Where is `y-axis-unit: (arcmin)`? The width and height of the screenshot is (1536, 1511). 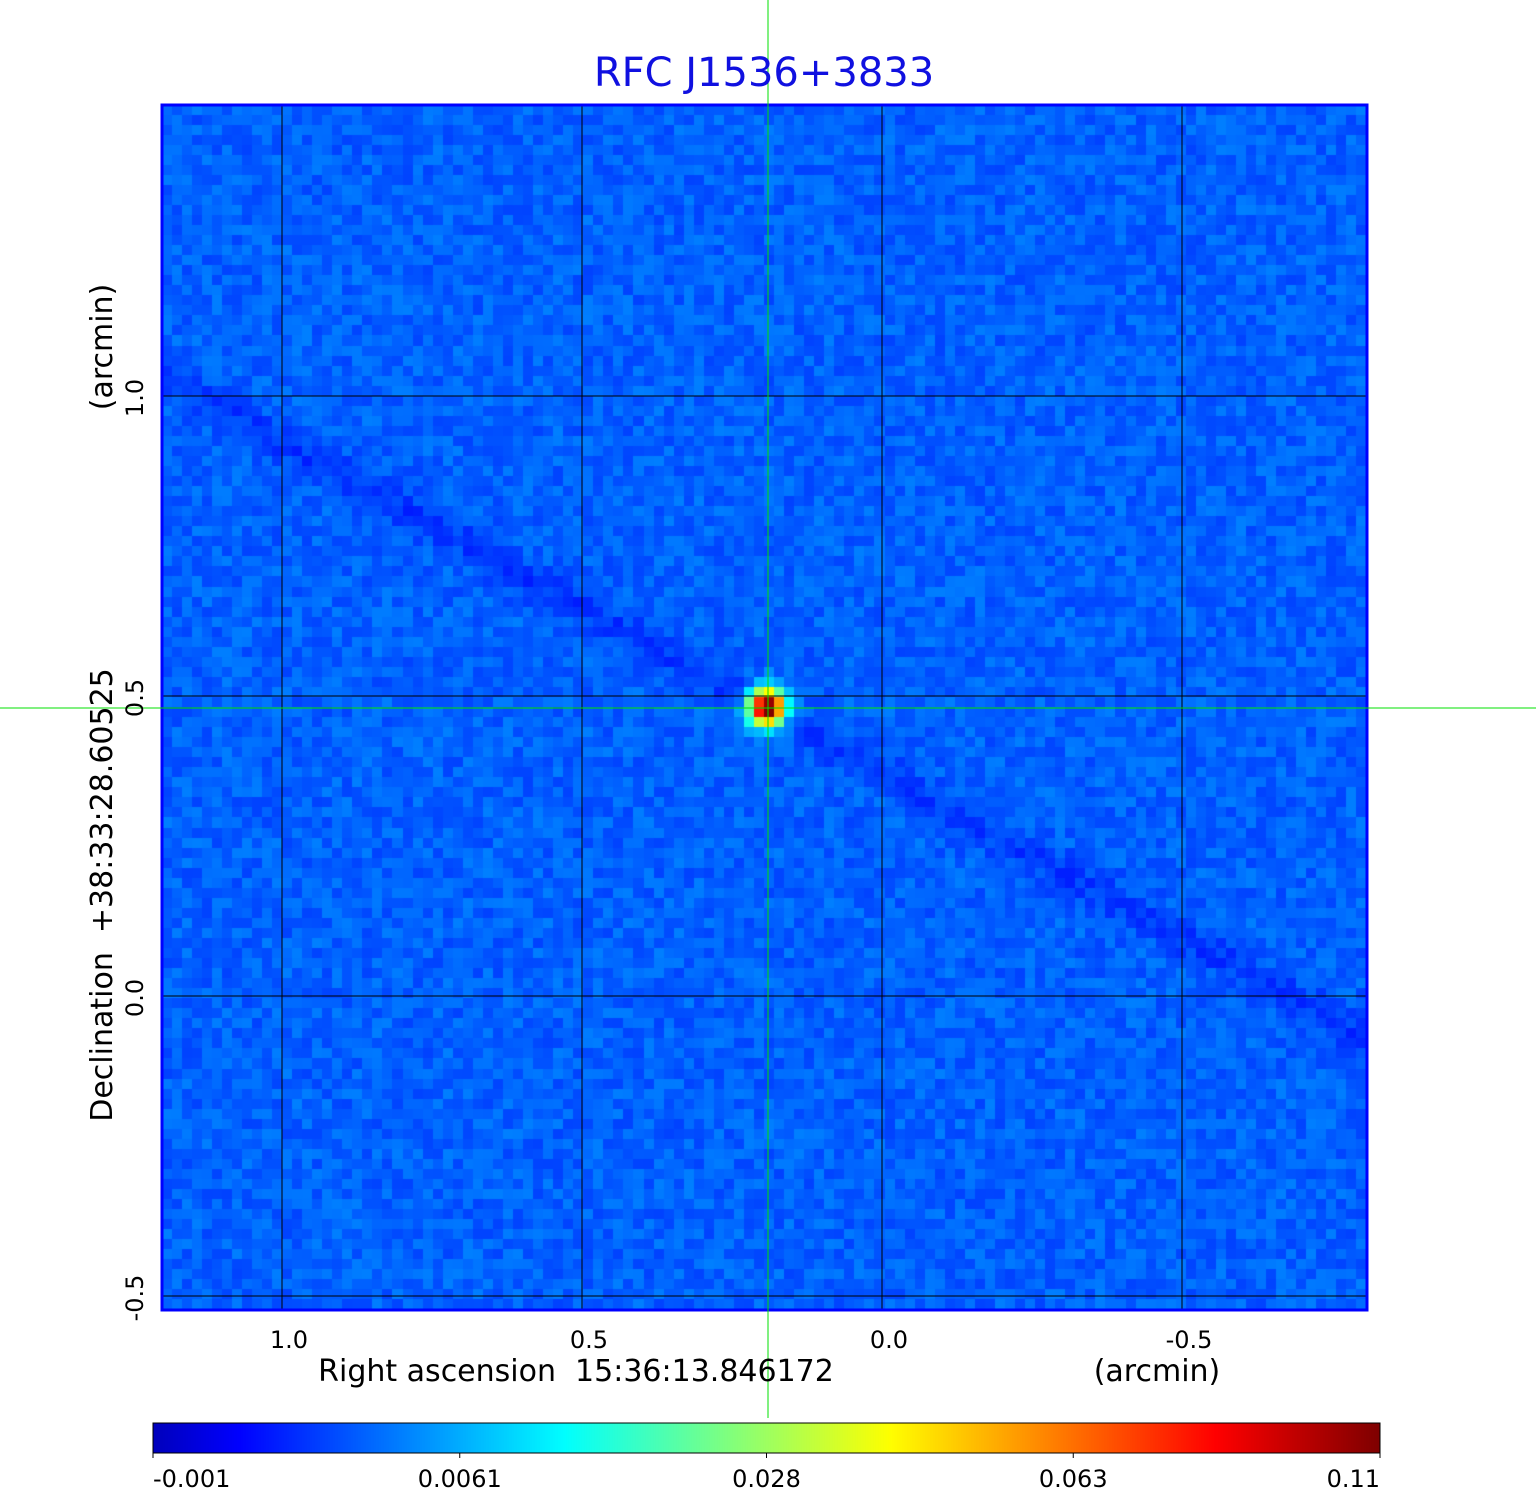 y-axis-unit: (arcmin) is located at coordinates (102, 347).